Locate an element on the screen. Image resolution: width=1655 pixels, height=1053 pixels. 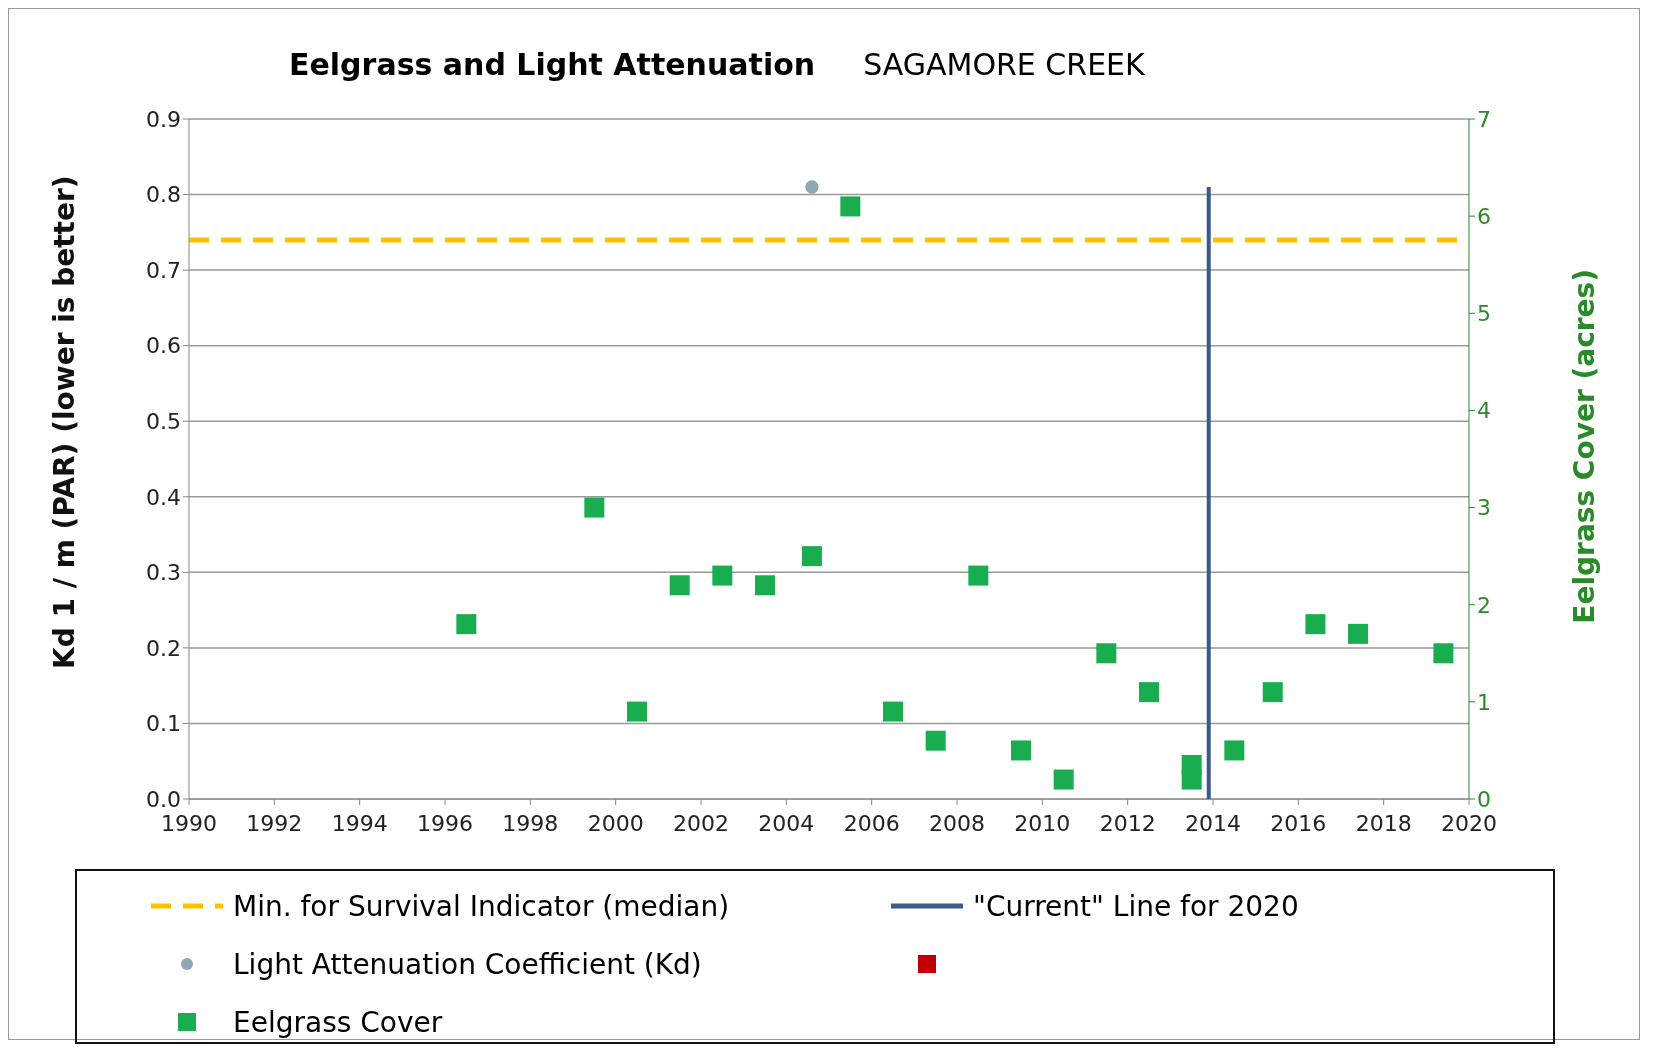
y2-axis-title: Eelgrass Cover (acres) is located at coordinates (1584, 446).